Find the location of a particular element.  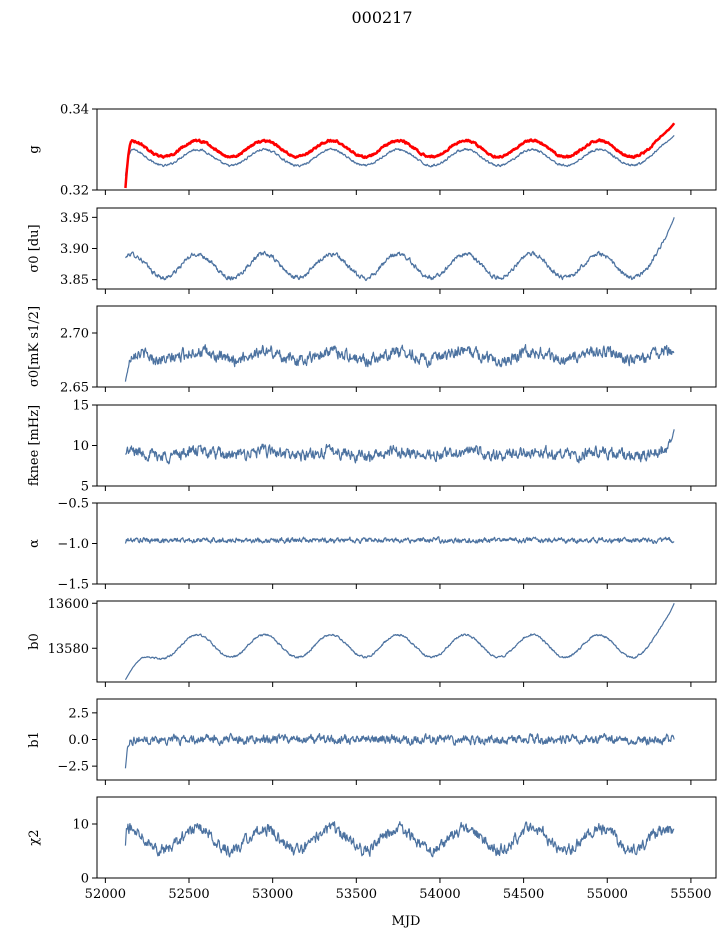

panel-5-frame is located at coordinates (406, 543).